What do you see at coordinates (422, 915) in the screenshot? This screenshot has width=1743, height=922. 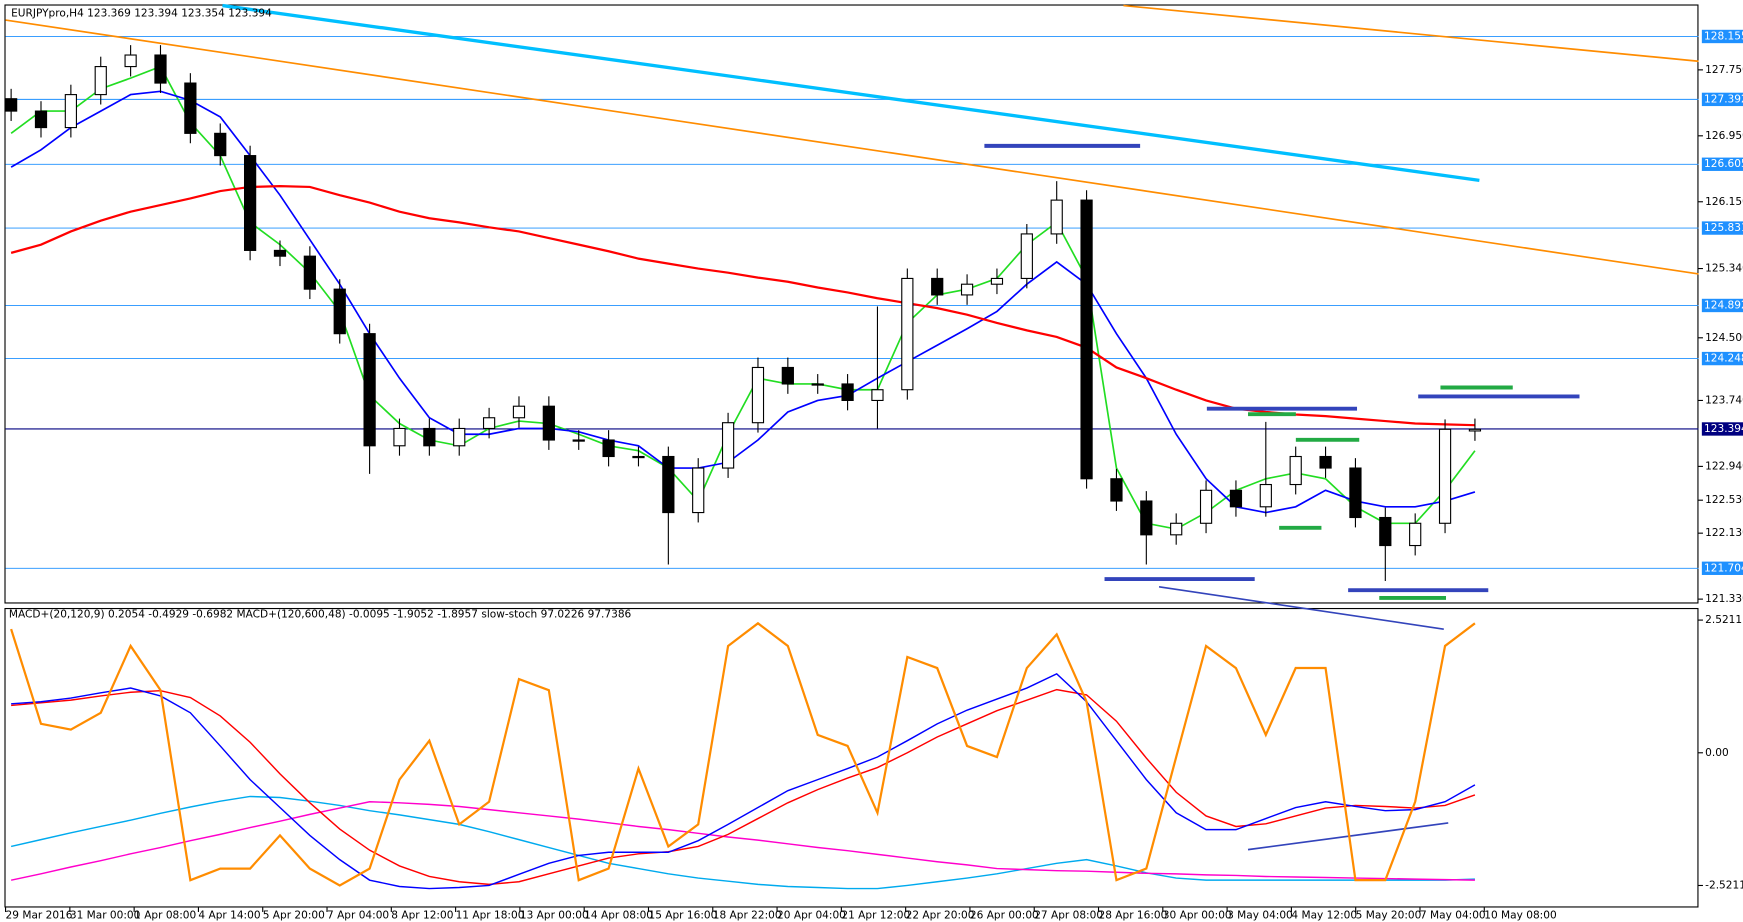 I see `x-tick-label: 8 Apr 12:00` at bounding box center [422, 915].